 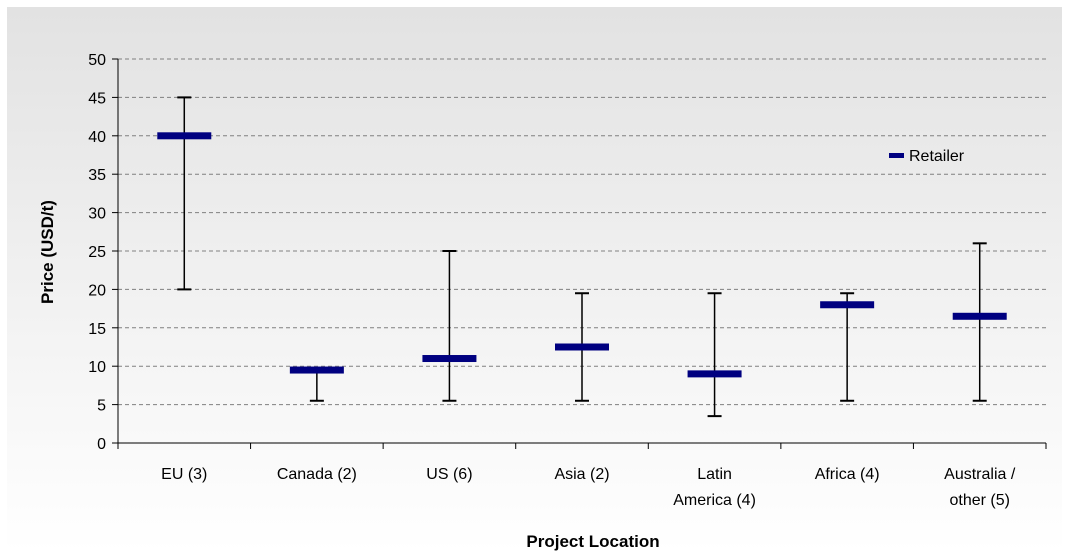 I want to click on y-tick-label: 10, so click(x=97, y=367).